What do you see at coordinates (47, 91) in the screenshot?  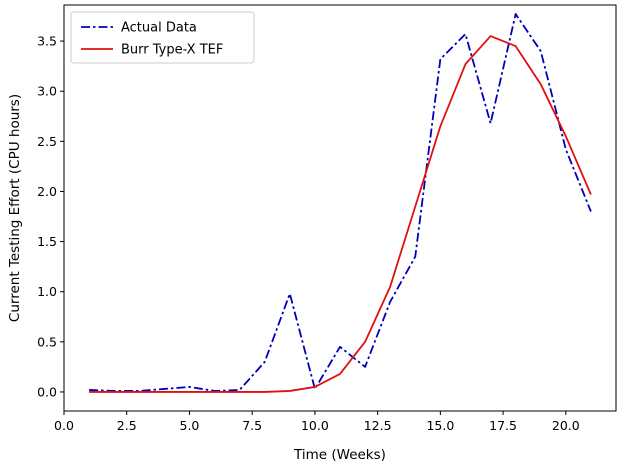 I see `y-tick-label: 3.0` at bounding box center [47, 91].